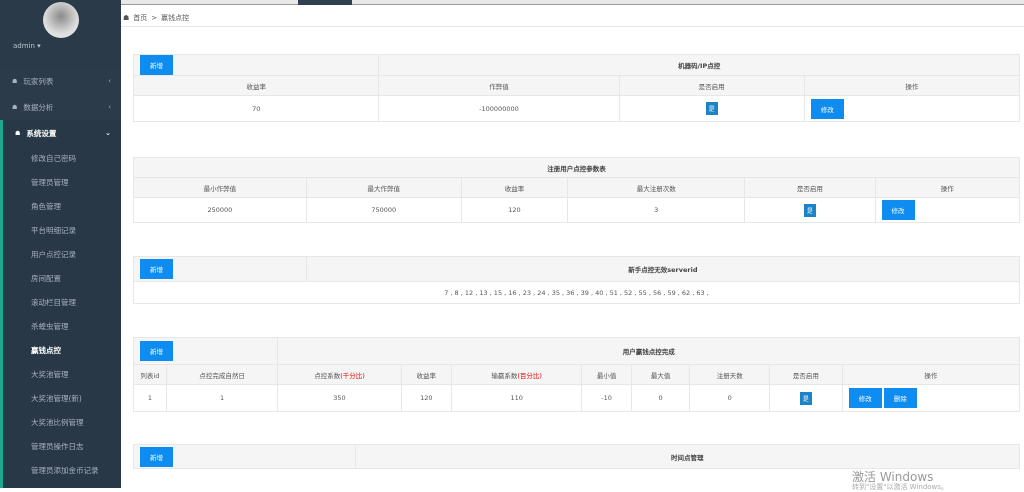 The image size is (1024, 492). I want to click on tab-bar, so click(572, 2).